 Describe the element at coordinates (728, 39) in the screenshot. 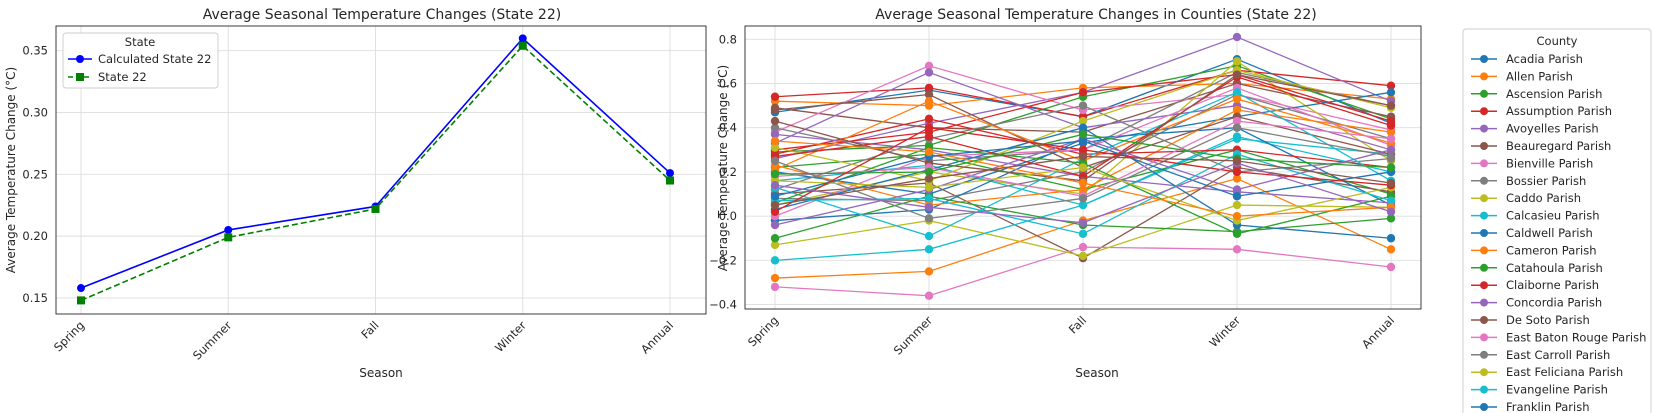

I see `y-tick-label: 0.8` at that location.